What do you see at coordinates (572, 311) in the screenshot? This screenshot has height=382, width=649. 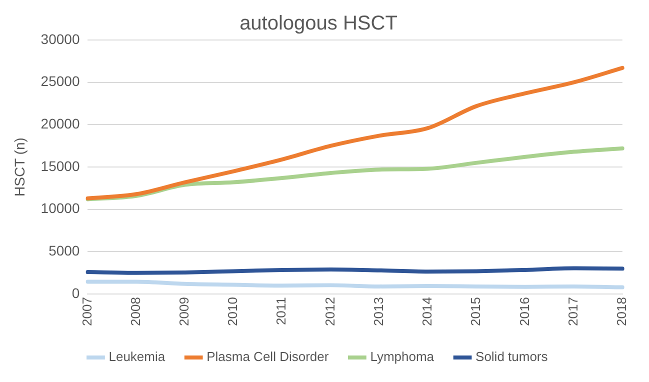 I see `x-tick-label: 2017` at bounding box center [572, 311].